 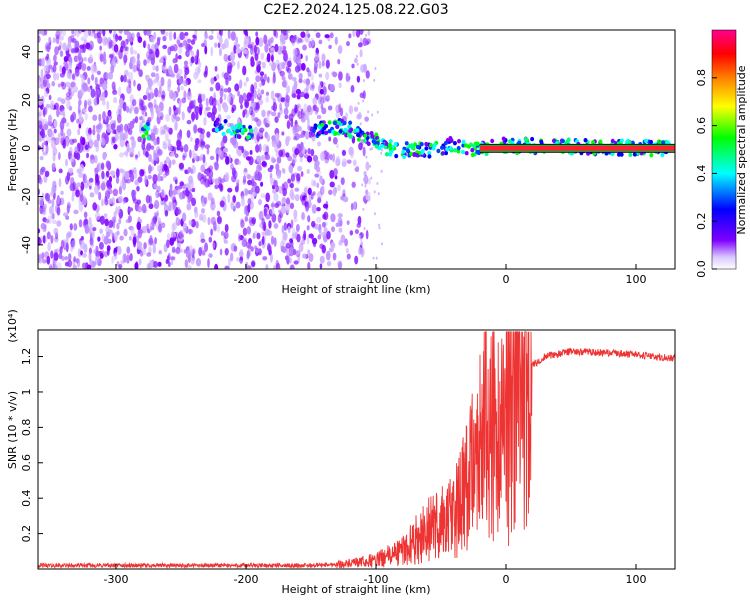 I want to click on figure-title: C2E2.2024.125.08.22.G03, so click(x=355, y=10).